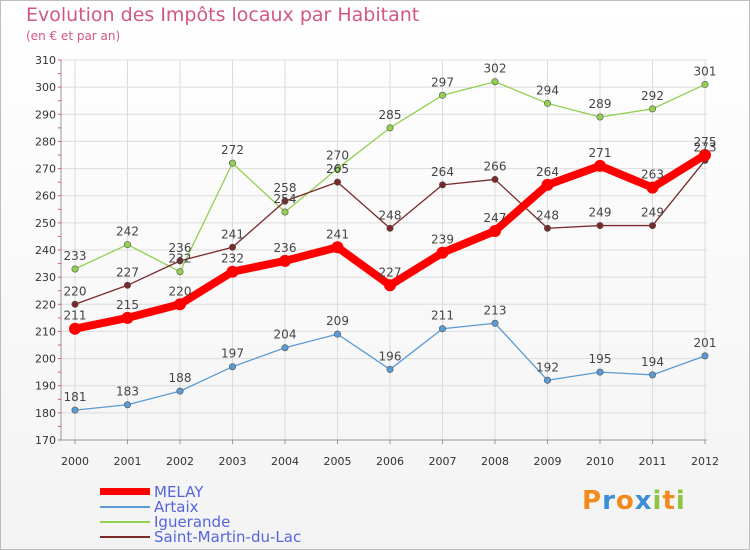  I want to click on data-label-artaix: 194, so click(652, 362).